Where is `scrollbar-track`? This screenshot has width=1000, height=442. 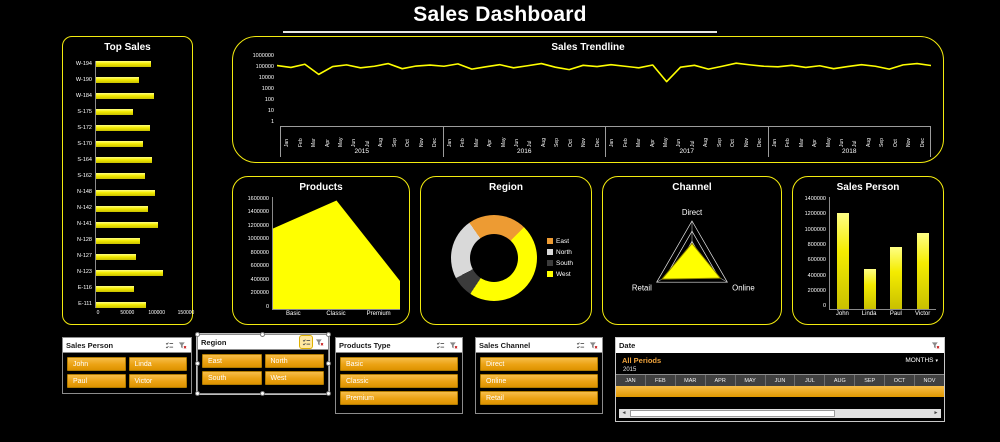 scrollbar-track is located at coordinates (780, 413).